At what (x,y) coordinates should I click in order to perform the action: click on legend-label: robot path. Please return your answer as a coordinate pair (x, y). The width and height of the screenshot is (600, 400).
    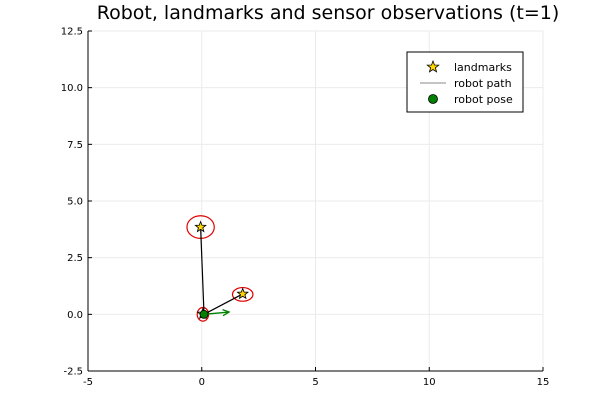
    Looking at the image, I should click on (483, 83).